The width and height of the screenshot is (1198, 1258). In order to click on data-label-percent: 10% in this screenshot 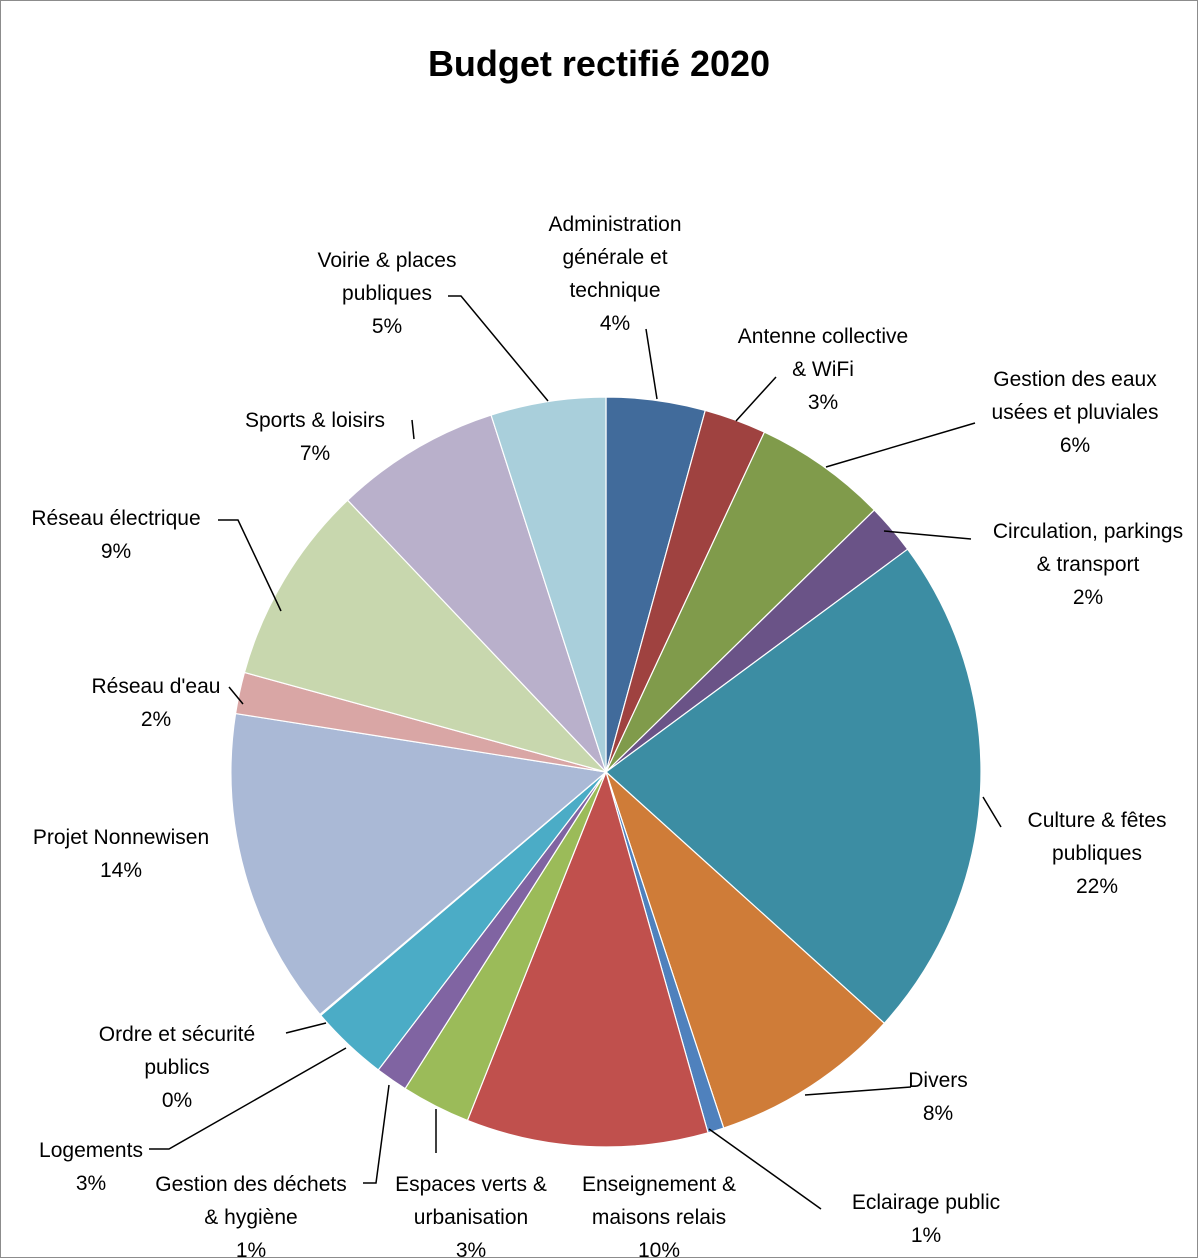, I will do `click(659, 1248)`.